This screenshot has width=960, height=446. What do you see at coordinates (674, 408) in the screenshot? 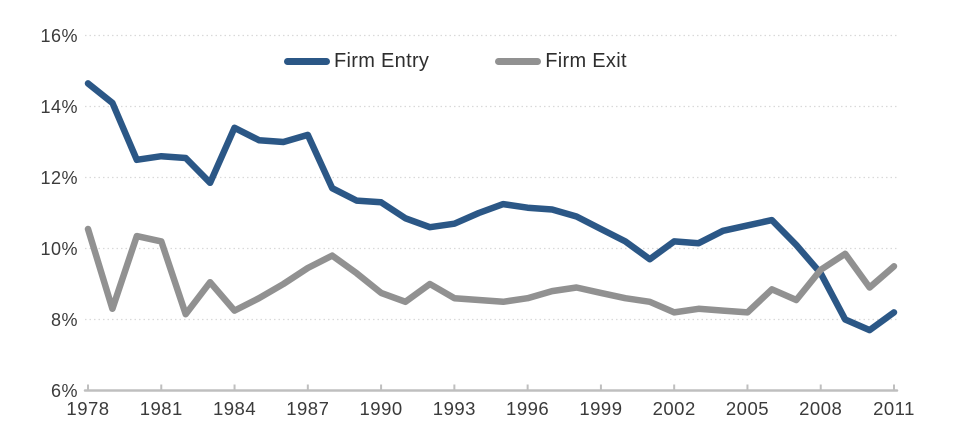
I see `x-tick-label-2002: 2002` at bounding box center [674, 408].